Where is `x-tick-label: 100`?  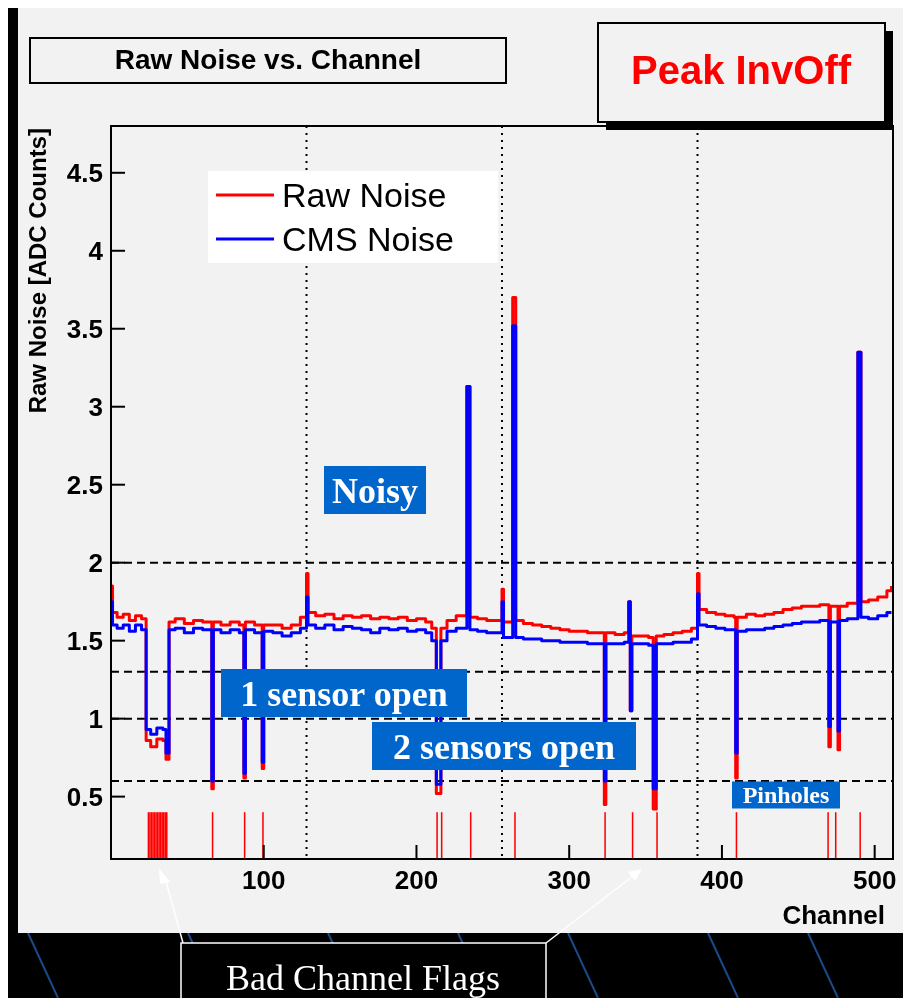 x-tick-label: 100 is located at coordinates (264, 880).